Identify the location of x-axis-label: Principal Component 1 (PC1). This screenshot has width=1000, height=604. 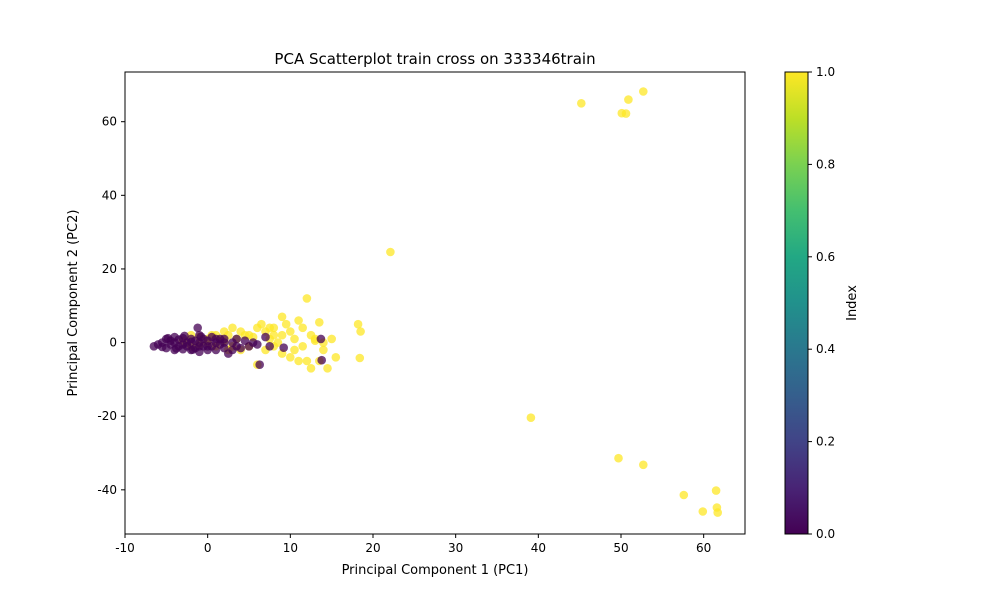
(435, 570).